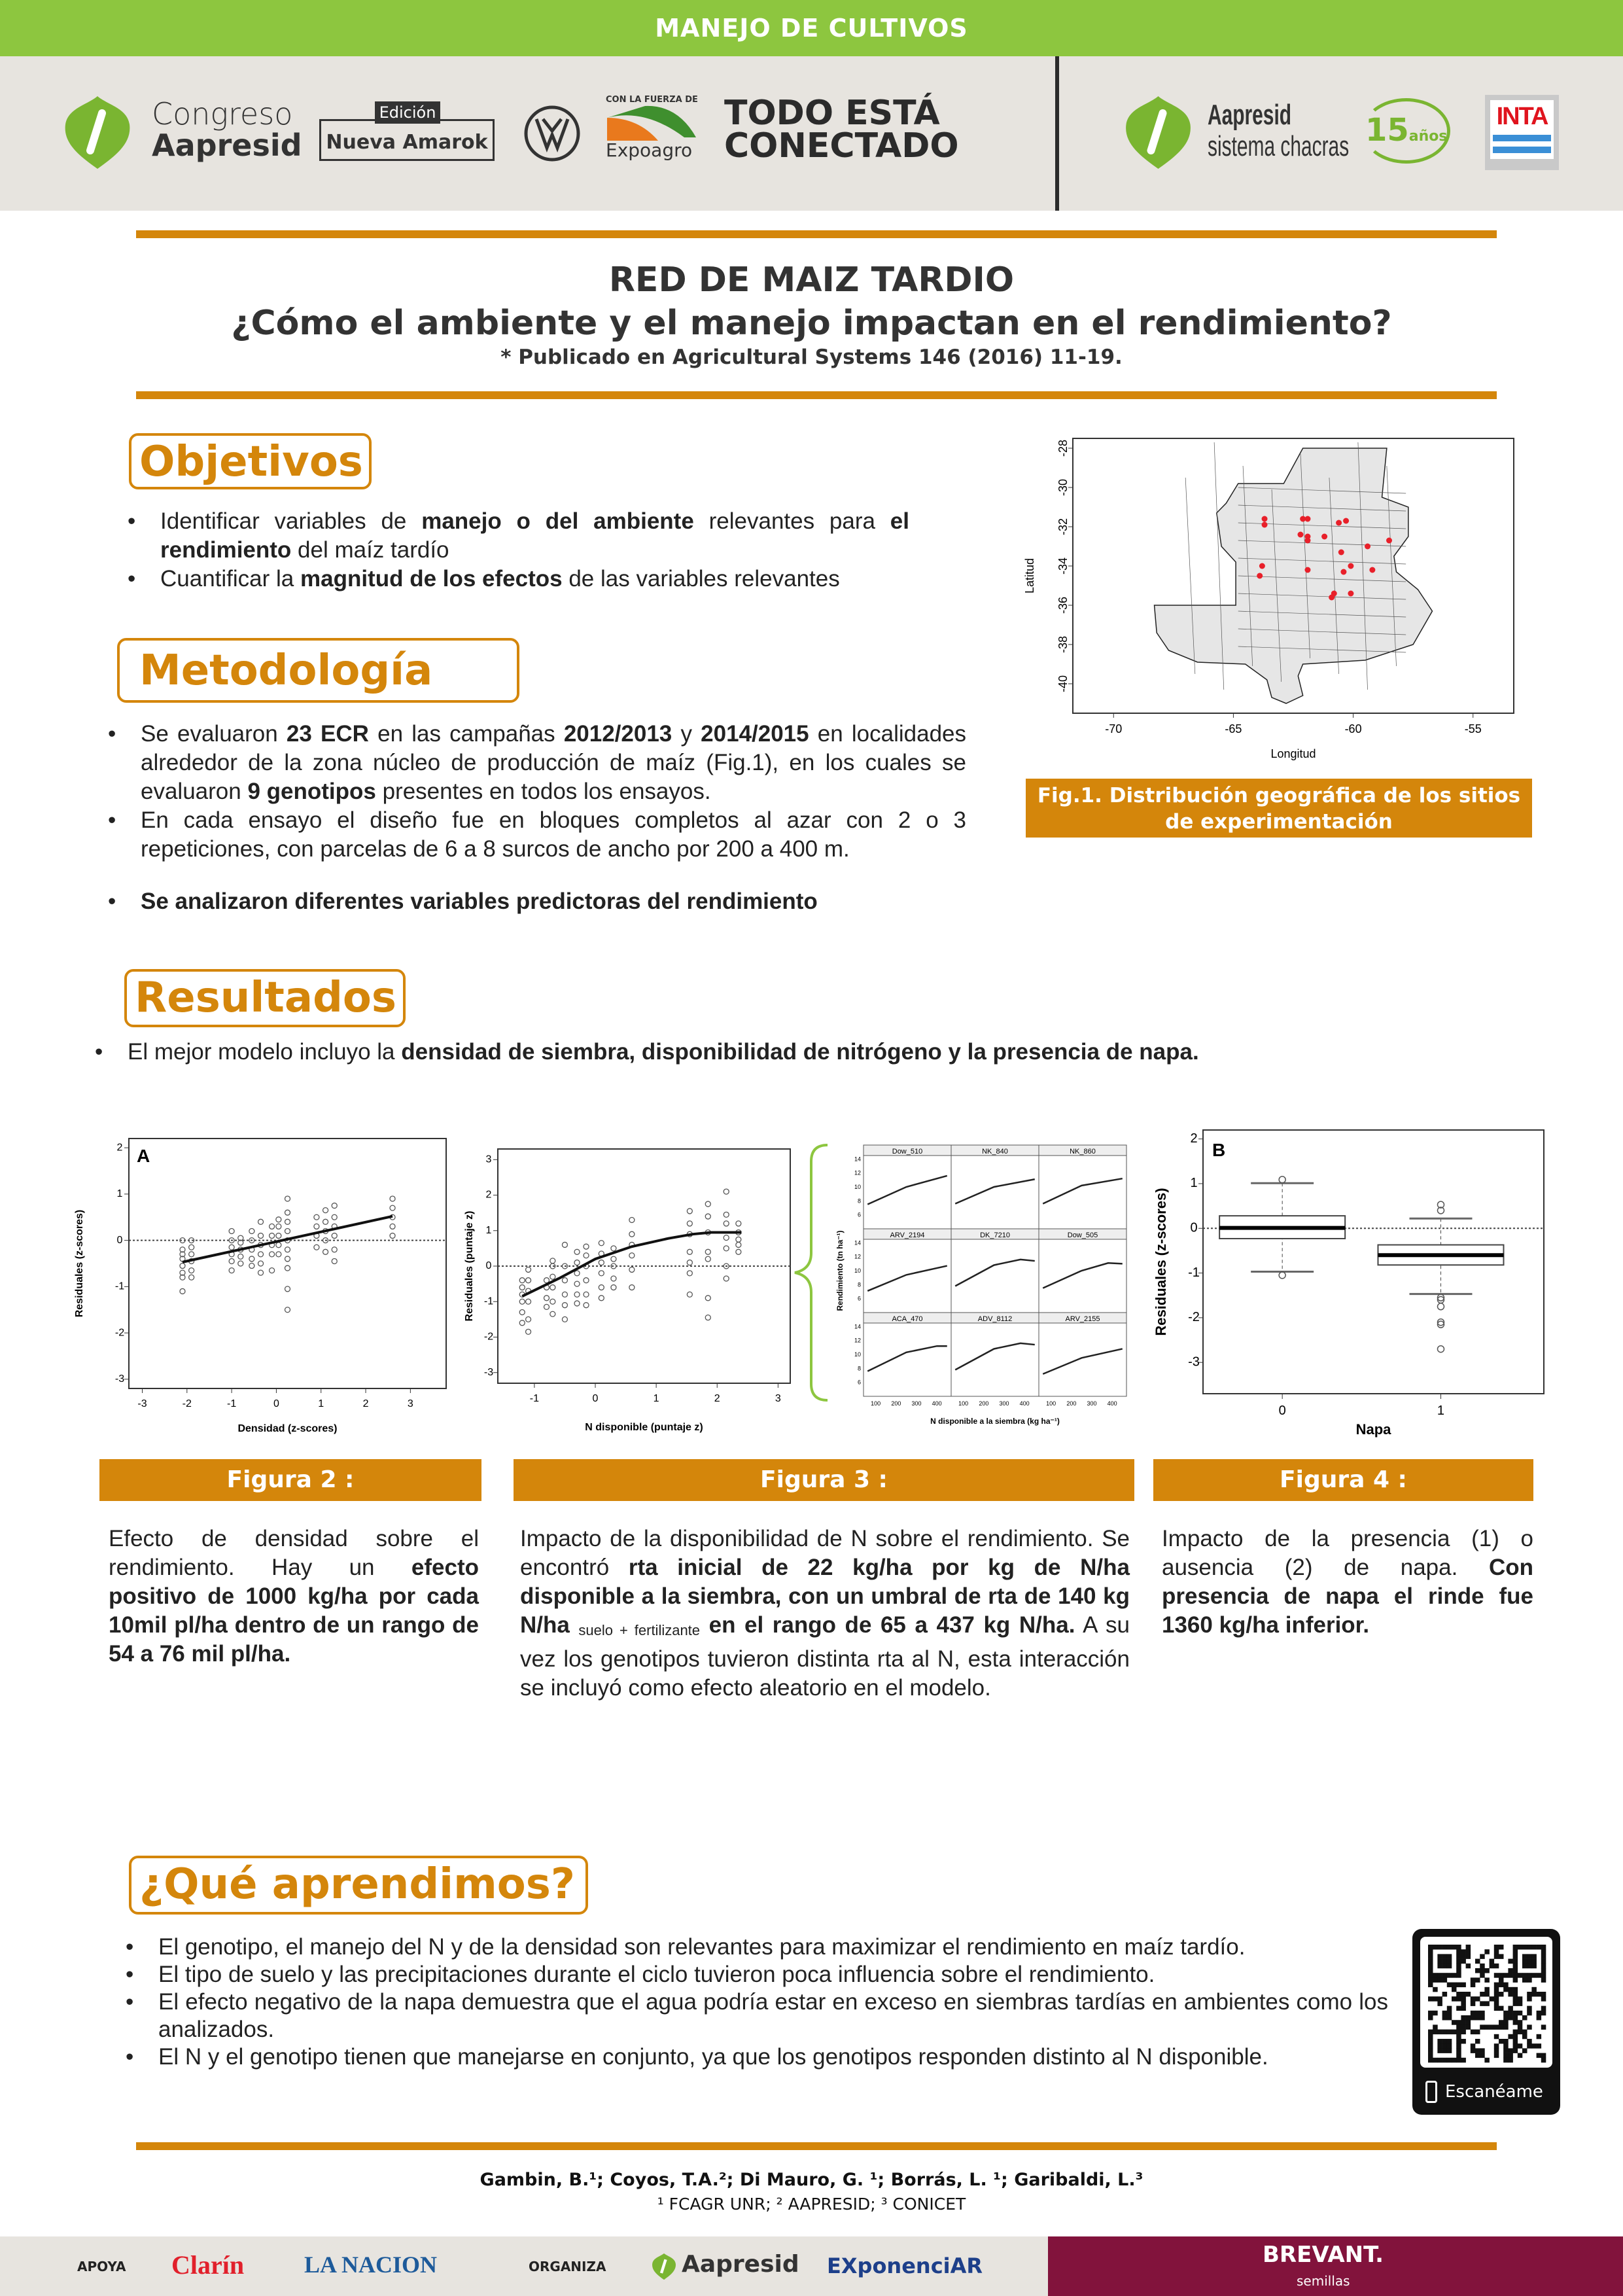 This screenshot has height=2296, width=1623. What do you see at coordinates (1278, 130) in the screenshot?
I see `sistema-chacras-logo: Aapresid sistema chacras` at bounding box center [1278, 130].